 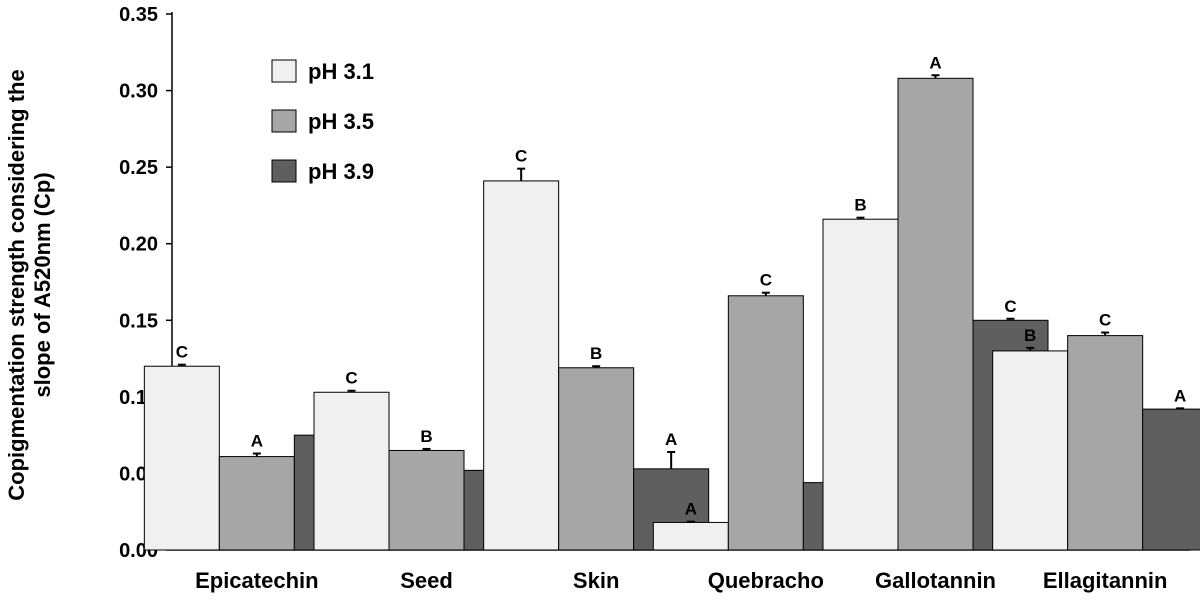 What do you see at coordinates (42, 284) in the screenshot?
I see `y-axis-title-line-2: slope of A520nm (Cp)` at bounding box center [42, 284].